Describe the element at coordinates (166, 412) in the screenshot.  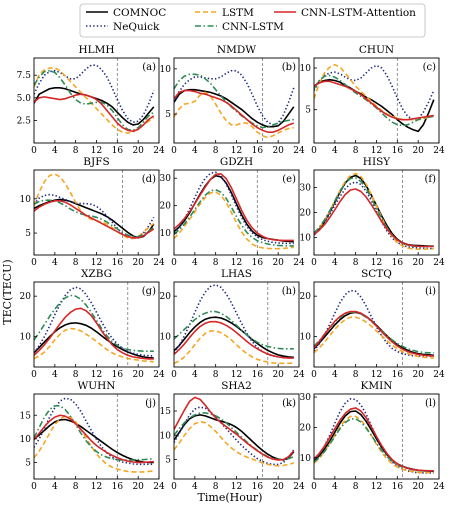
I see `y-tick-label: 15` at that location.